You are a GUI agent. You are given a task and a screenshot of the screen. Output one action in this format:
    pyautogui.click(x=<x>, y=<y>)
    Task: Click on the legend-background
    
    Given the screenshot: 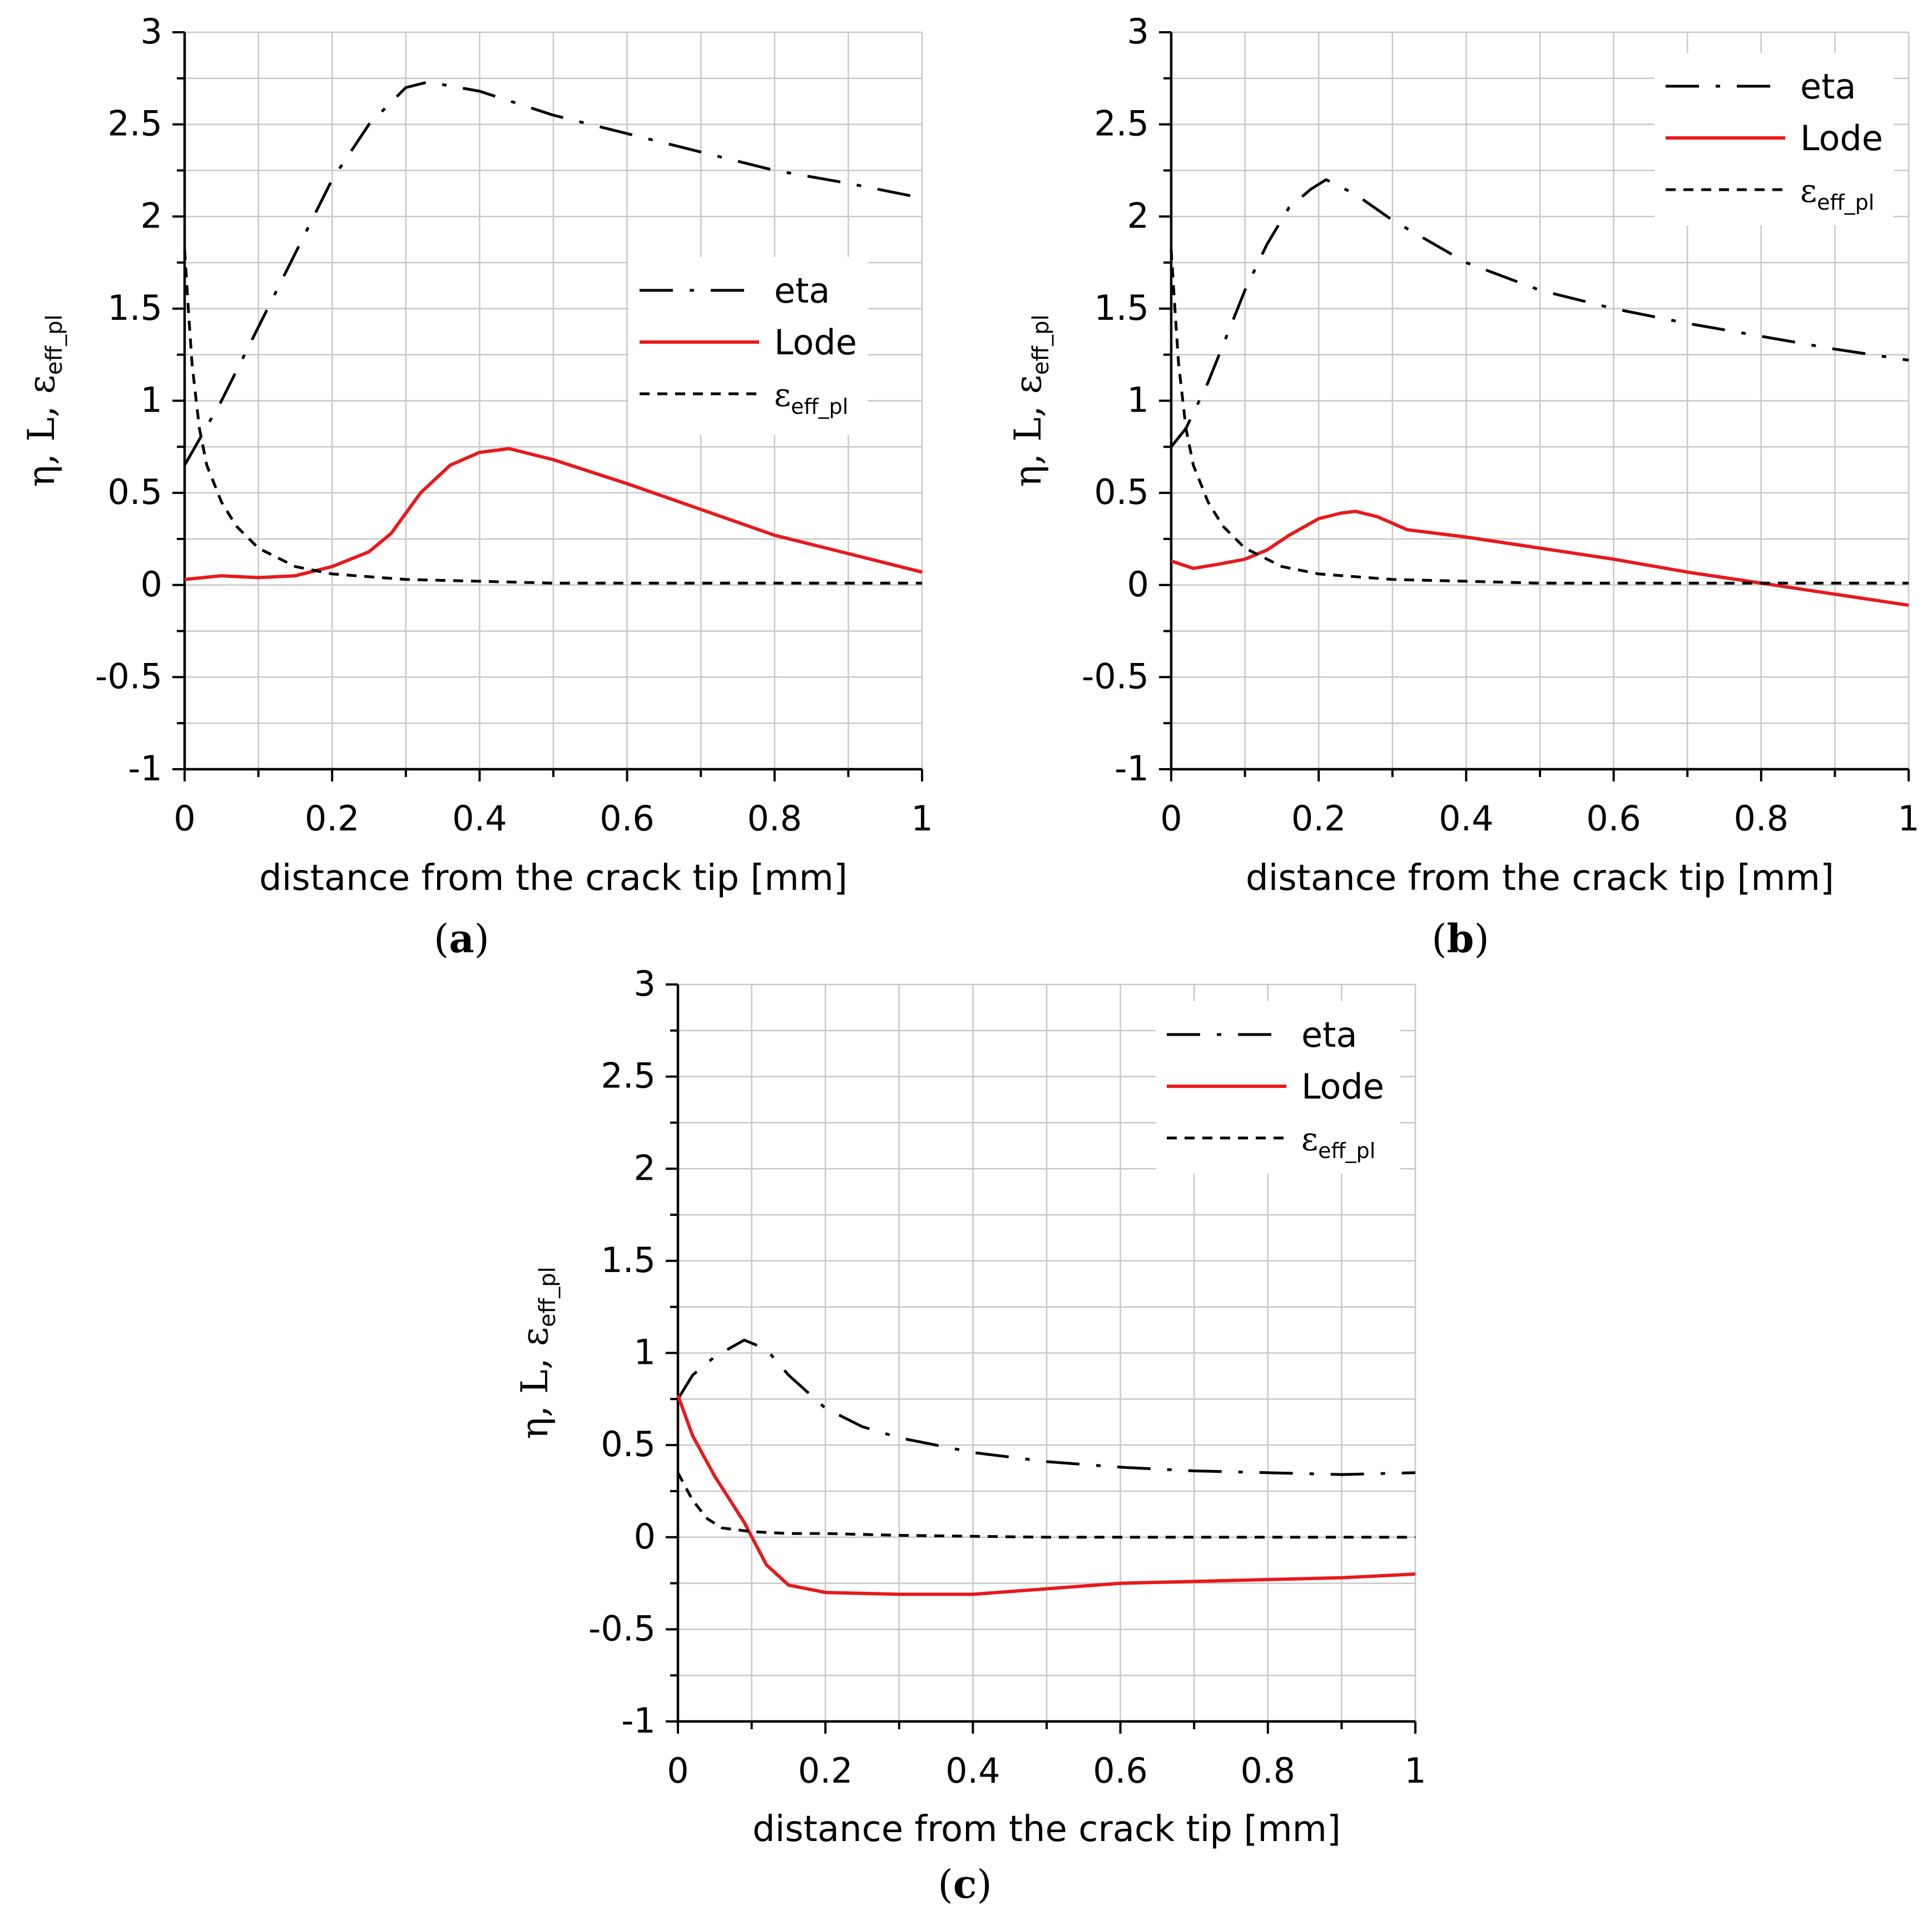 What is the action you would take?
    pyautogui.click(x=748, y=346)
    